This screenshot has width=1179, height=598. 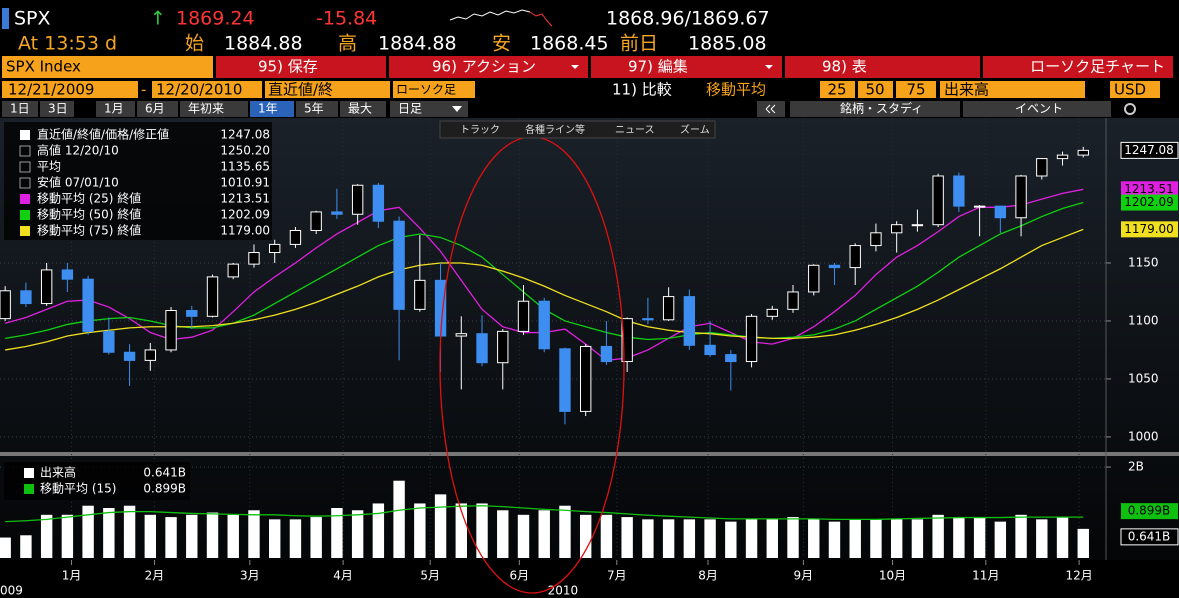 I want to click on period: 75, so click(x=915, y=90).